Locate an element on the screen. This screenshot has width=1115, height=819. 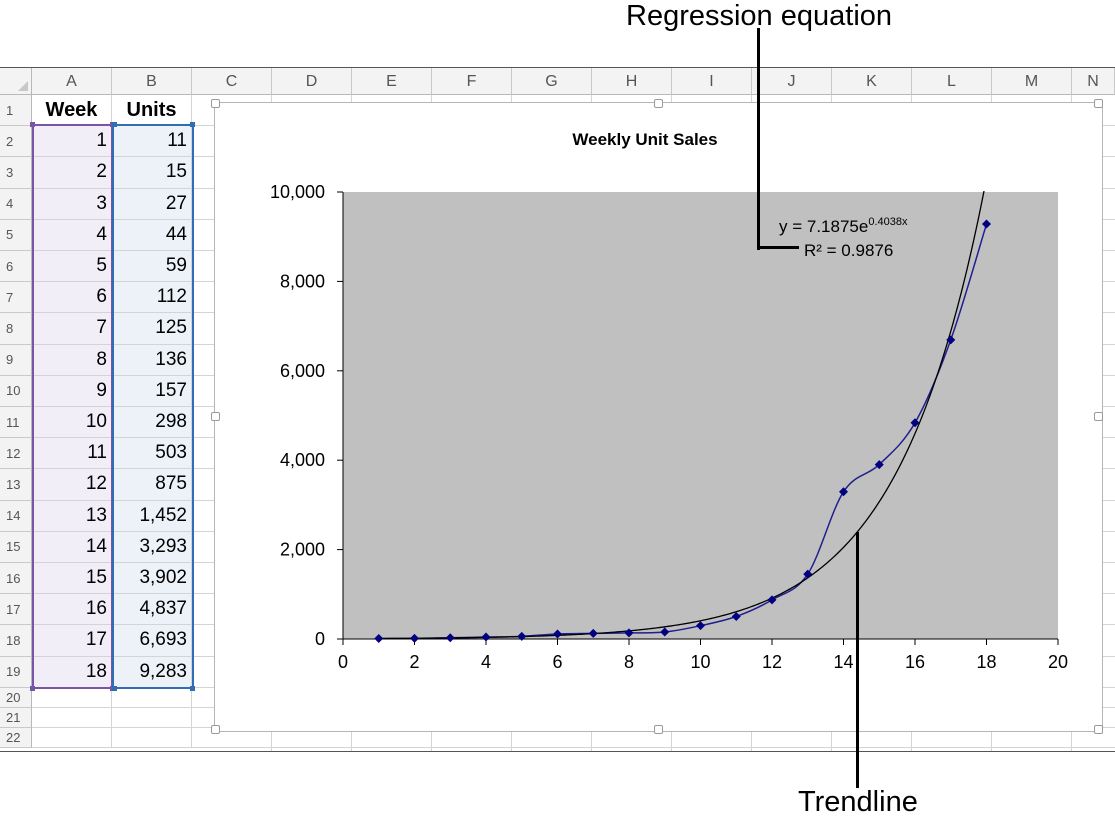
row-header-2: 2 is located at coordinates (16, 142).